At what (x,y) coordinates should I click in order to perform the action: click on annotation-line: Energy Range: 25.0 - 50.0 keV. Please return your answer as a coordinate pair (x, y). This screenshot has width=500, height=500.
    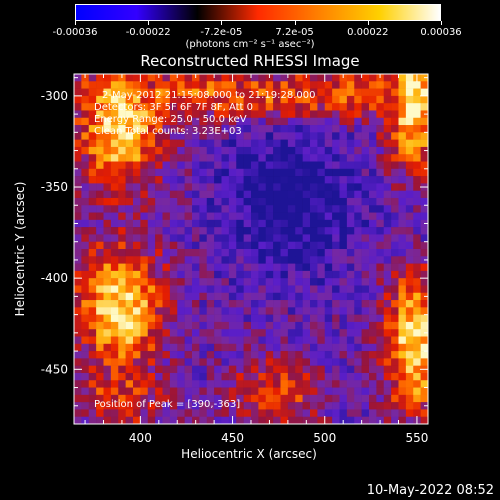
    Looking at the image, I should click on (170, 119).